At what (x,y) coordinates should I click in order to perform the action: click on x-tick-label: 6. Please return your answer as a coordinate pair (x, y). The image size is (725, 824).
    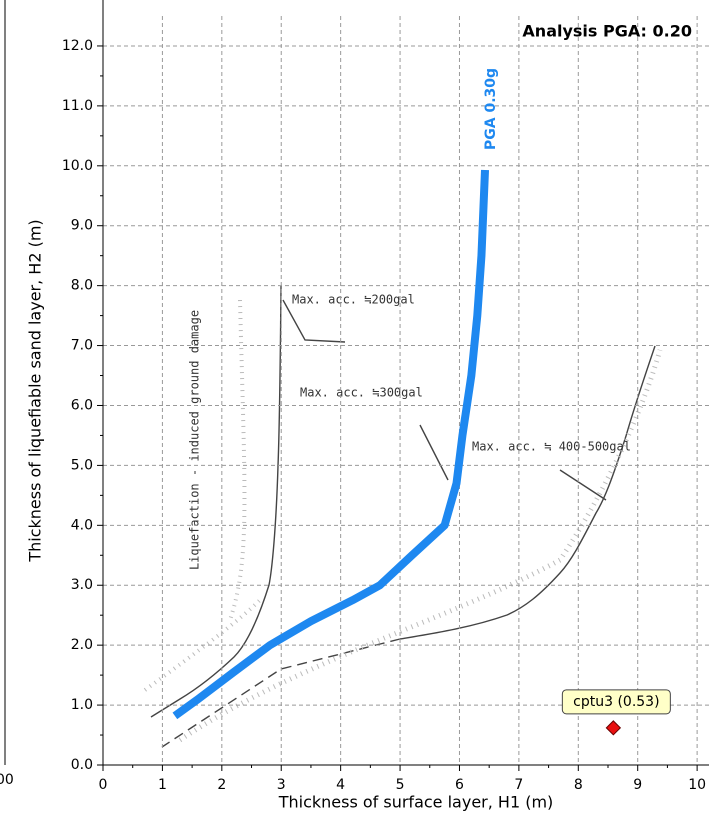
    Looking at the image, I should click on (459, 785).